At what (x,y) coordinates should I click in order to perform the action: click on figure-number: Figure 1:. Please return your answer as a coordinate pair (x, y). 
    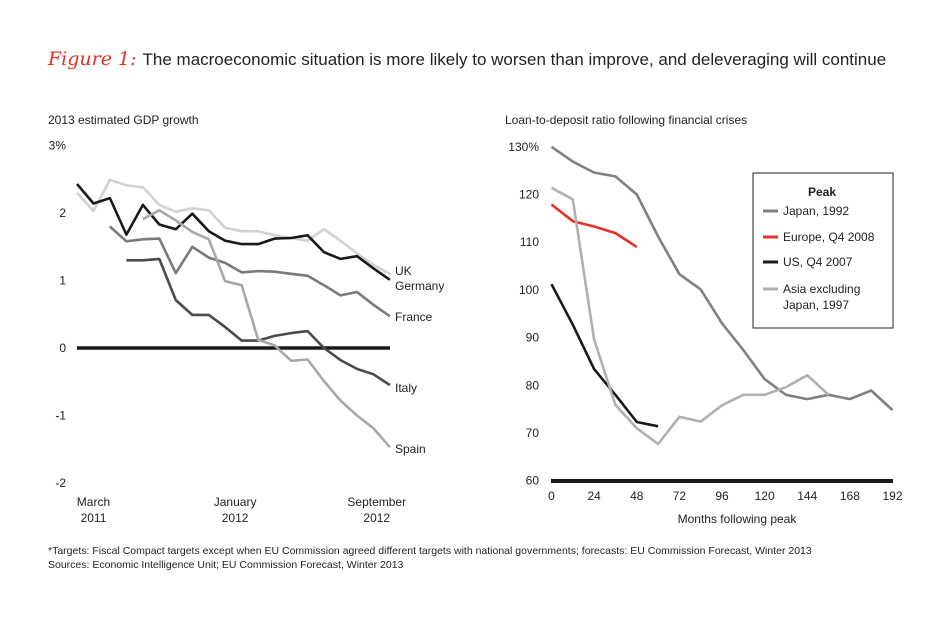
    Looking at the image, I should click on (92, 59).